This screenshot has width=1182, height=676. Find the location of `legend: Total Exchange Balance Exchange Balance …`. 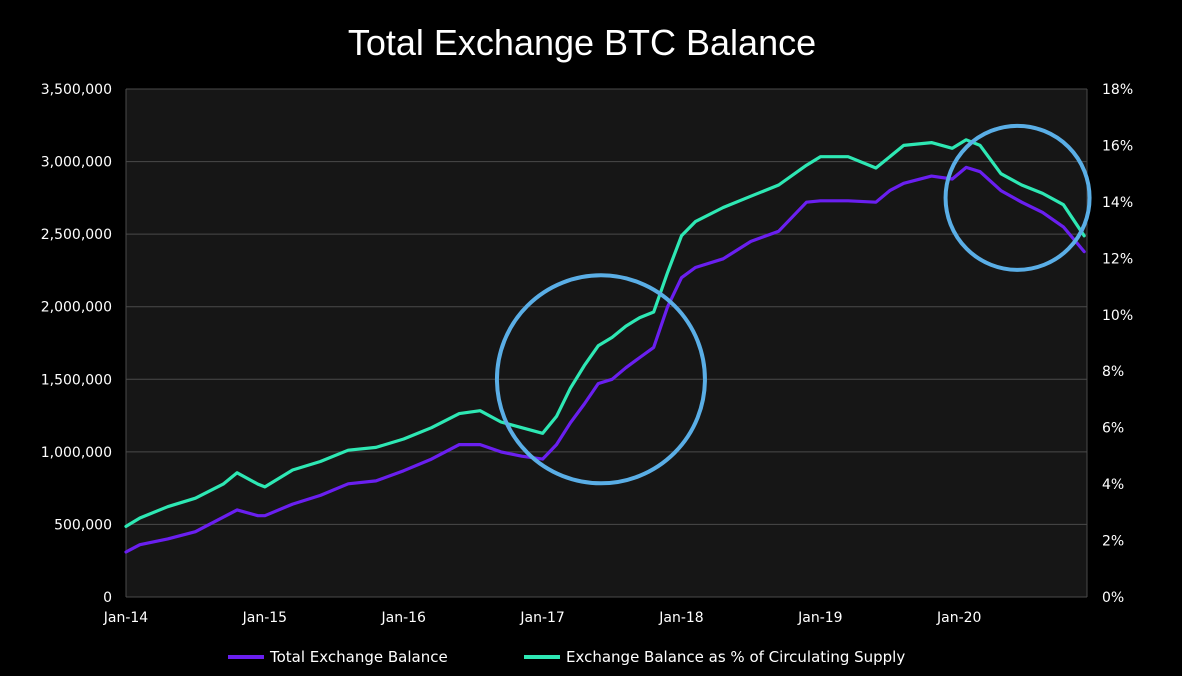

legend: Total Exchange Balance Exchange Balance … is located at coordinates (566, 657).